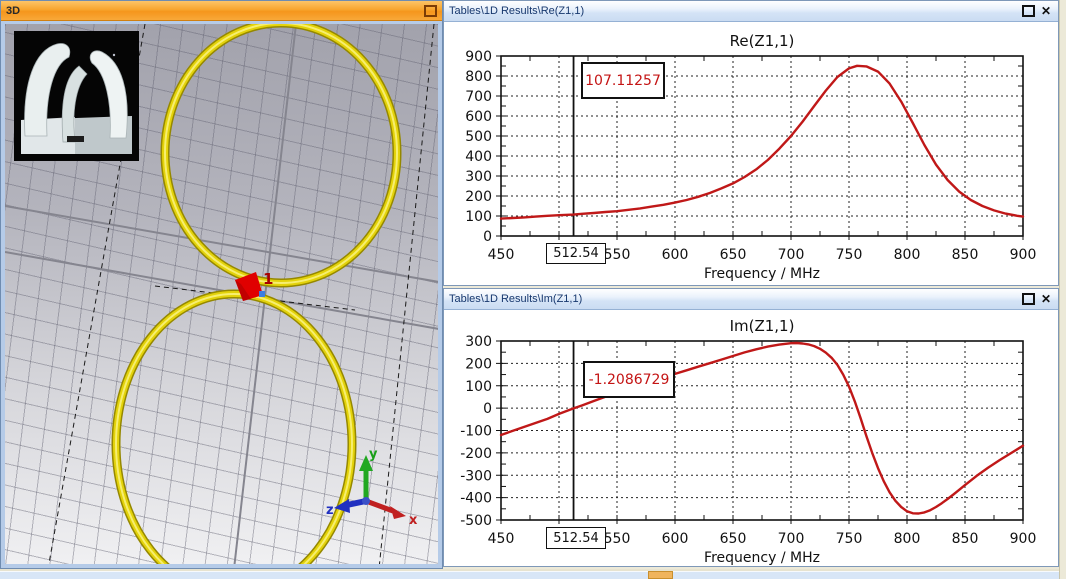 The width and height of the screenshot is (1066, 579). Describe the element at coordinates (373, 454) in the screenshot. I see `axis-y-label: y` at that location.